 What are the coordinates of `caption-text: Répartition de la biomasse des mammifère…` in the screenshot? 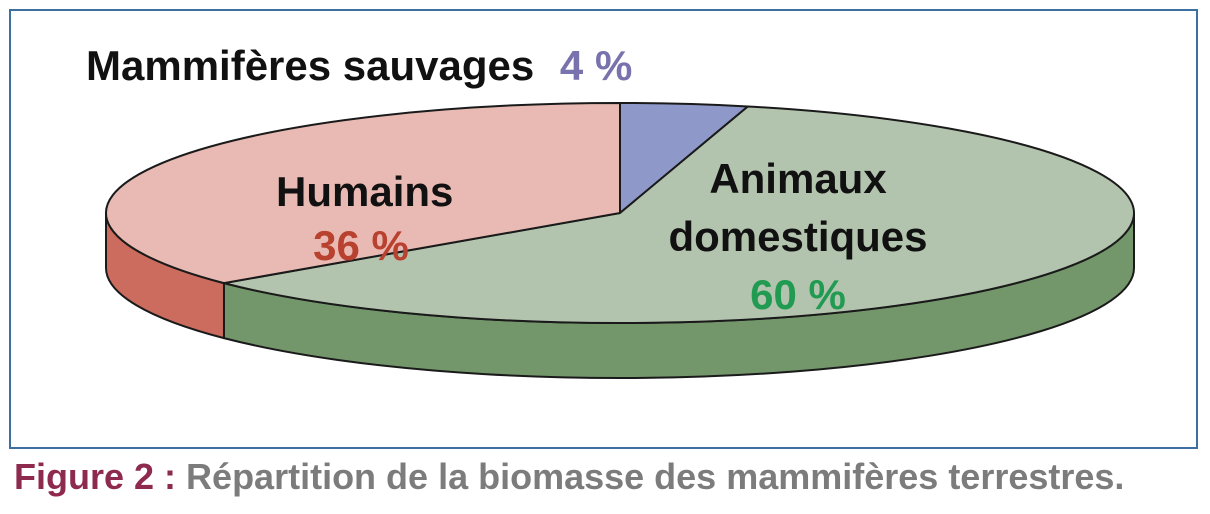 It's located at (655, 476).